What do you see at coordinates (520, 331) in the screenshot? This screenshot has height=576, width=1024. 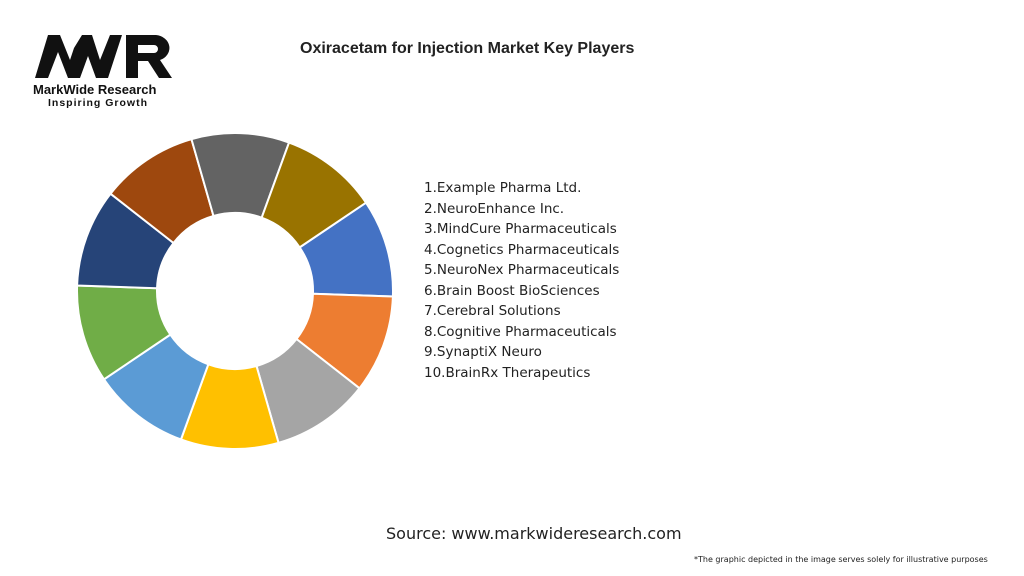 I see `legend-item: 8.Cognitive Pharmaceuticals` at bounding box center [520, 331].